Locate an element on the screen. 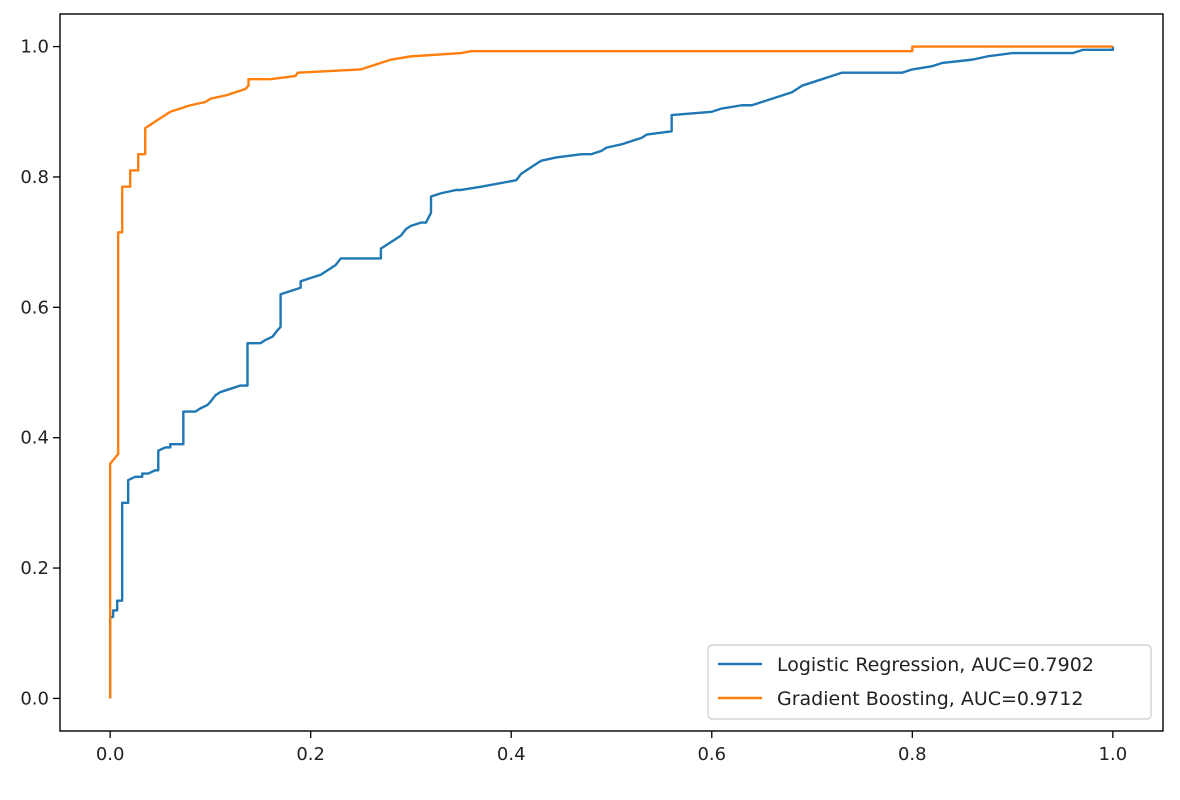 The width and height of the screenshot is (1180, 800). x-tick-label: 1.0 is located at coordinates (1113, 754).